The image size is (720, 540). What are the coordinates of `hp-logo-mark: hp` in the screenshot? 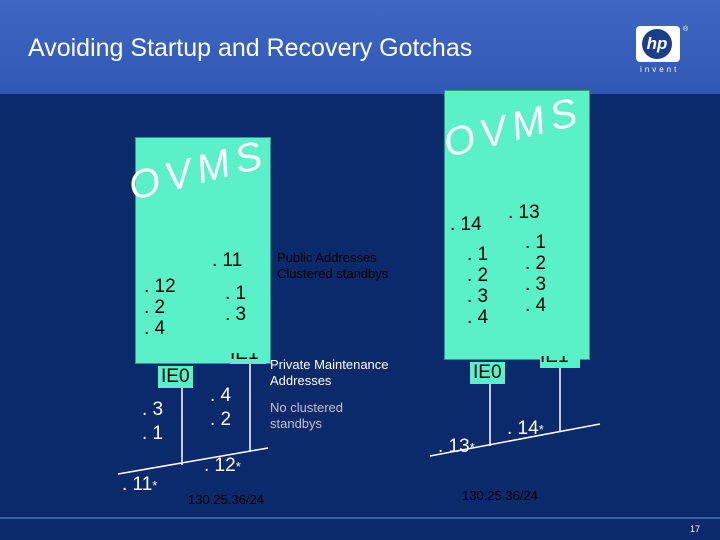 It's located at (657, 44).